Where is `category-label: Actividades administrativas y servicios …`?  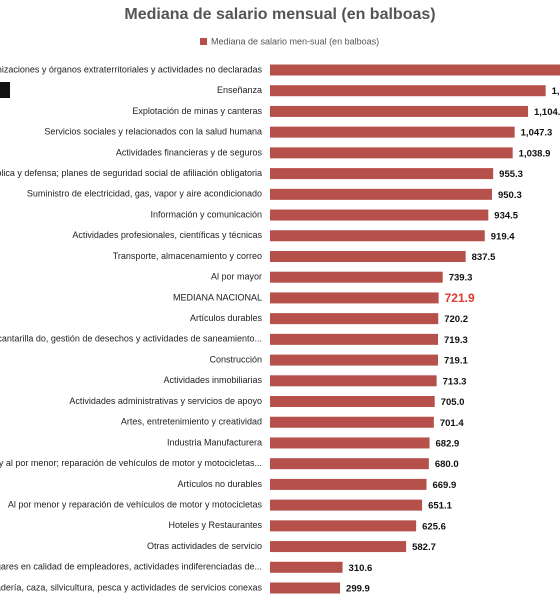
category-label: Actividades administrativas y servicios … is located at coordinates (165, 401).